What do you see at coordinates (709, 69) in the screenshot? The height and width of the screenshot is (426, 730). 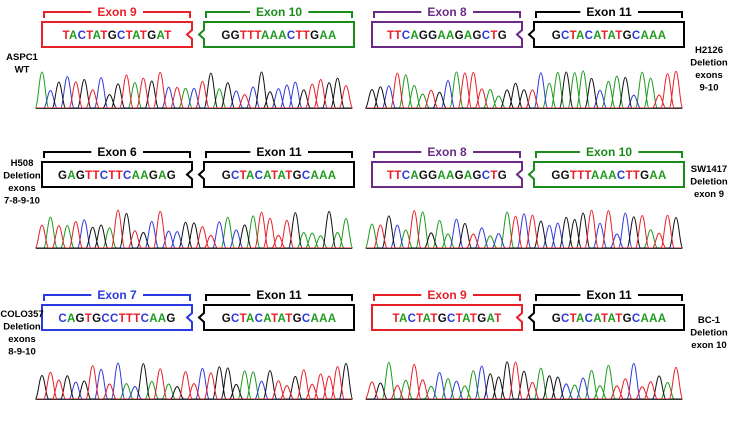 I see `sample-label: H2126 Deletion exons 9-10` at bounding box center [709, 69].